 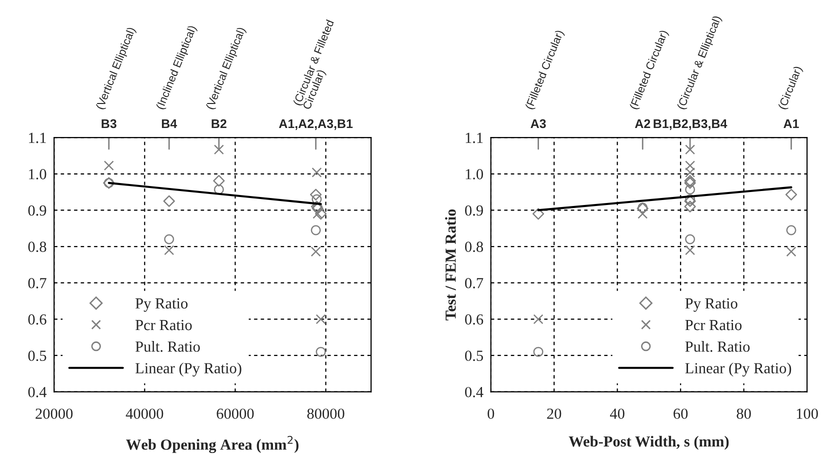 I want to click on y-axis-title: Test / FEM Ratio, so click(x=450, y=264).